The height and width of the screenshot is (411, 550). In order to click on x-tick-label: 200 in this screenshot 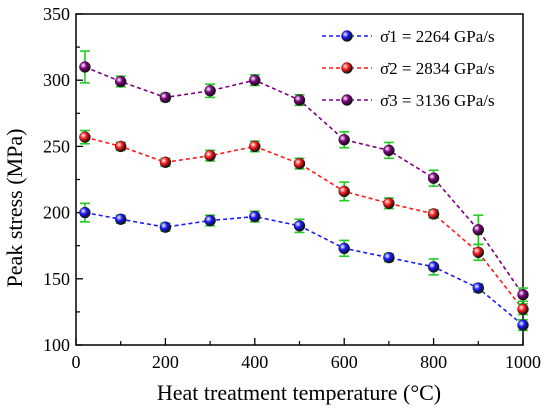, I will do `click(165, 362)`.